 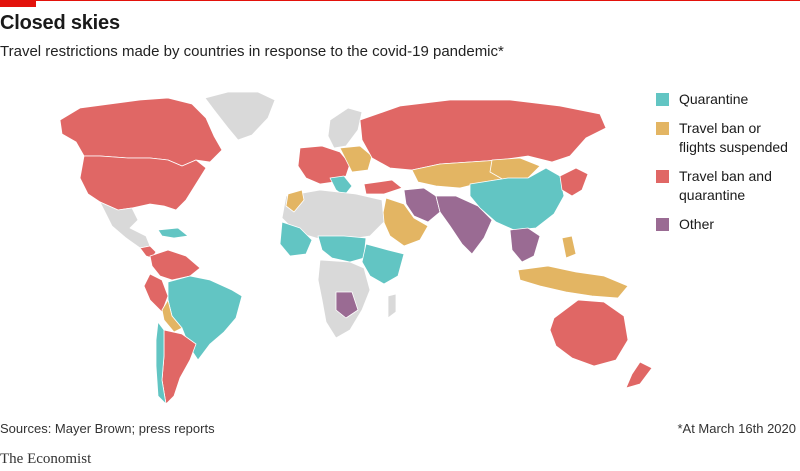 I want to click on region-italy-balkans, so click(x=341, y=186).